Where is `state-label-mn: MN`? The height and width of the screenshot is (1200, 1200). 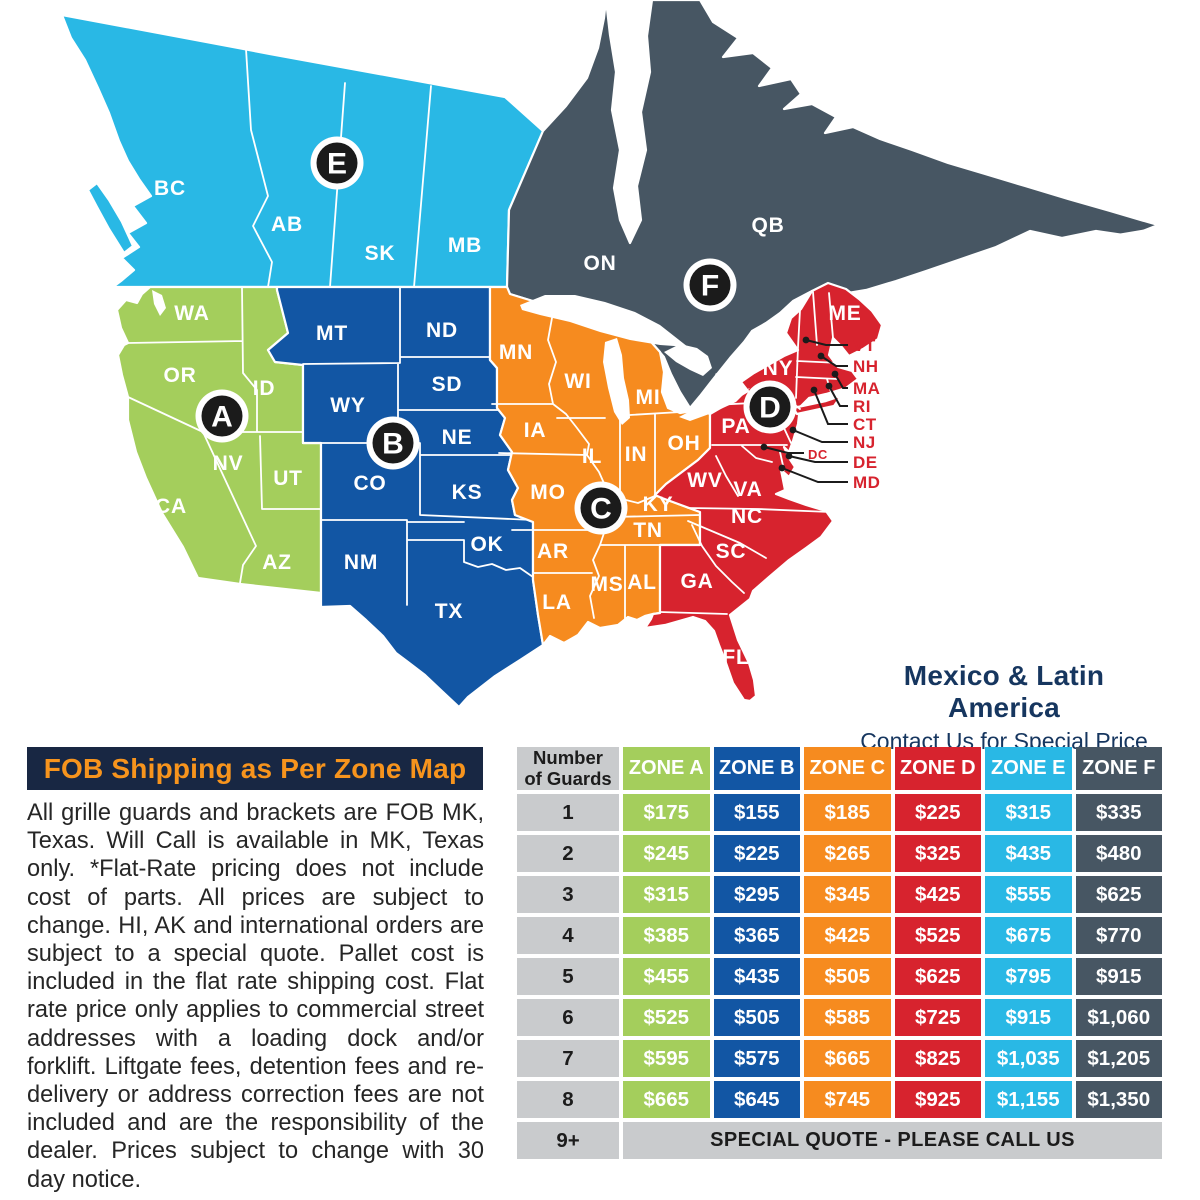 state-label-mn: MN is located at coordinates (516, 352).